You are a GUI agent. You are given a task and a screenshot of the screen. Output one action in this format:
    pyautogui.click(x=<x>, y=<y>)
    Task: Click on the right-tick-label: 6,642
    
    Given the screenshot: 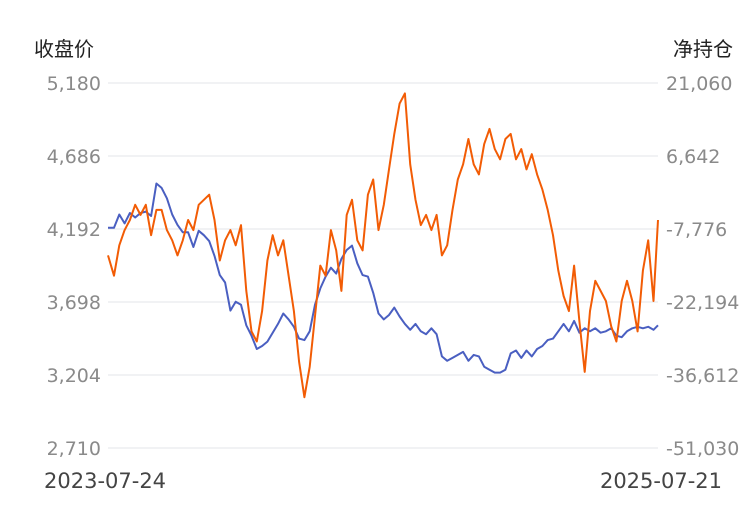 What is the action you would take?
    pyautogui.click(x=693, y=157)
    